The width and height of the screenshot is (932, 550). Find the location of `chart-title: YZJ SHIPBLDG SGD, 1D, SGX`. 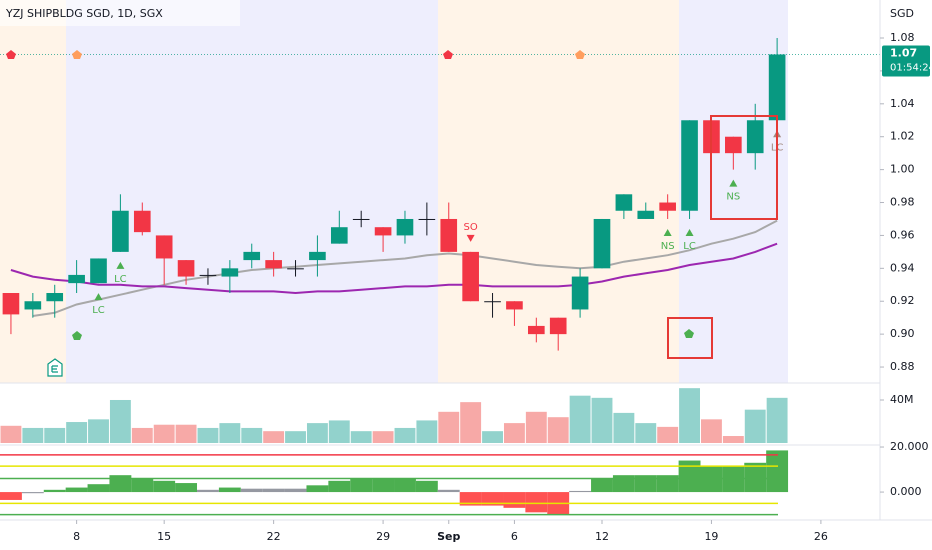

chart-title: YZJ SHIPBLDG SGD, 1D, SGX is located at coordinates (84, 13).